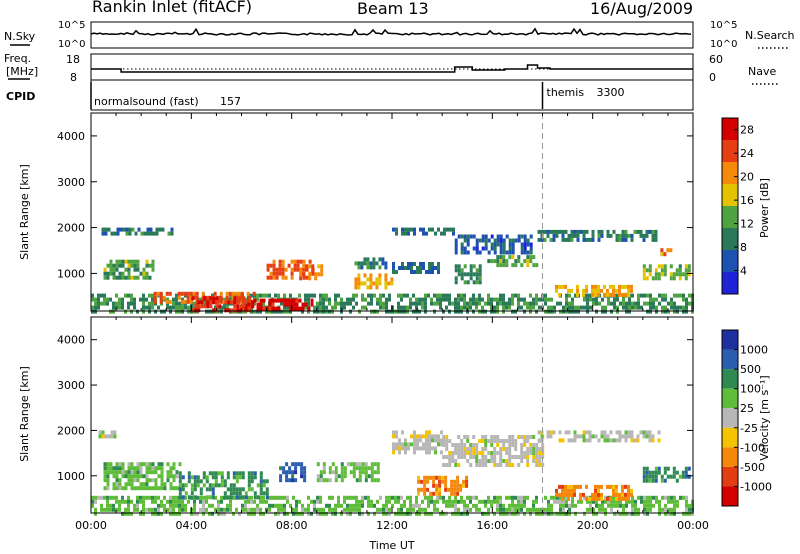 Image resolution: width=800 pixels, height=554 pixels. Describe the element at coordinates (770, 35) in the screenshot. I see `nsearch-label: N.Search` at that location.